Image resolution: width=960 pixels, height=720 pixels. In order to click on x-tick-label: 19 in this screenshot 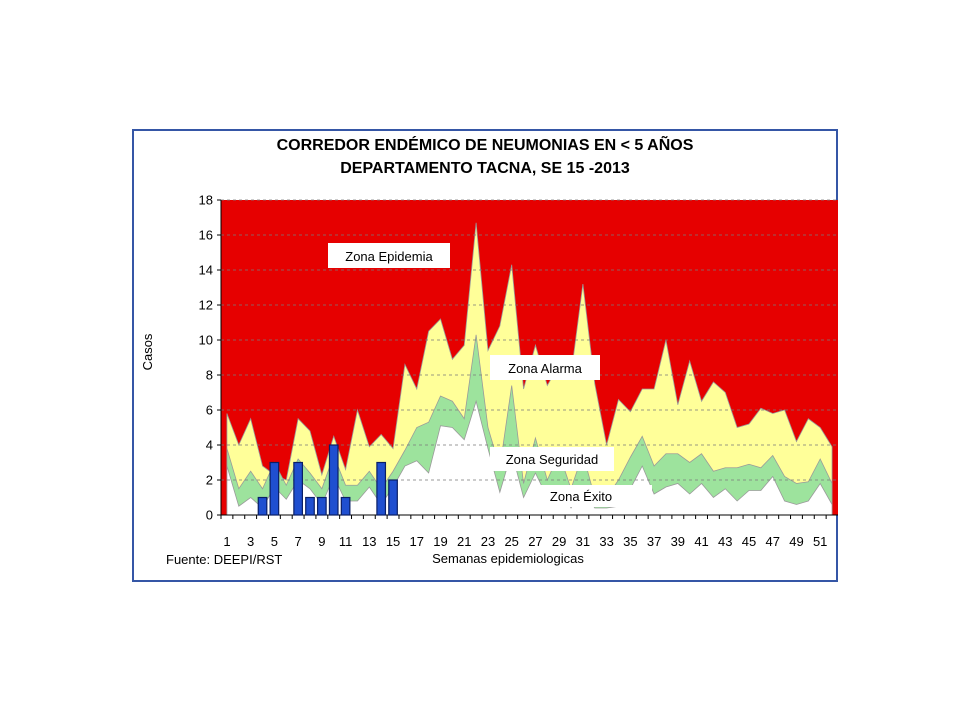, I will do `click(440, 541)`.